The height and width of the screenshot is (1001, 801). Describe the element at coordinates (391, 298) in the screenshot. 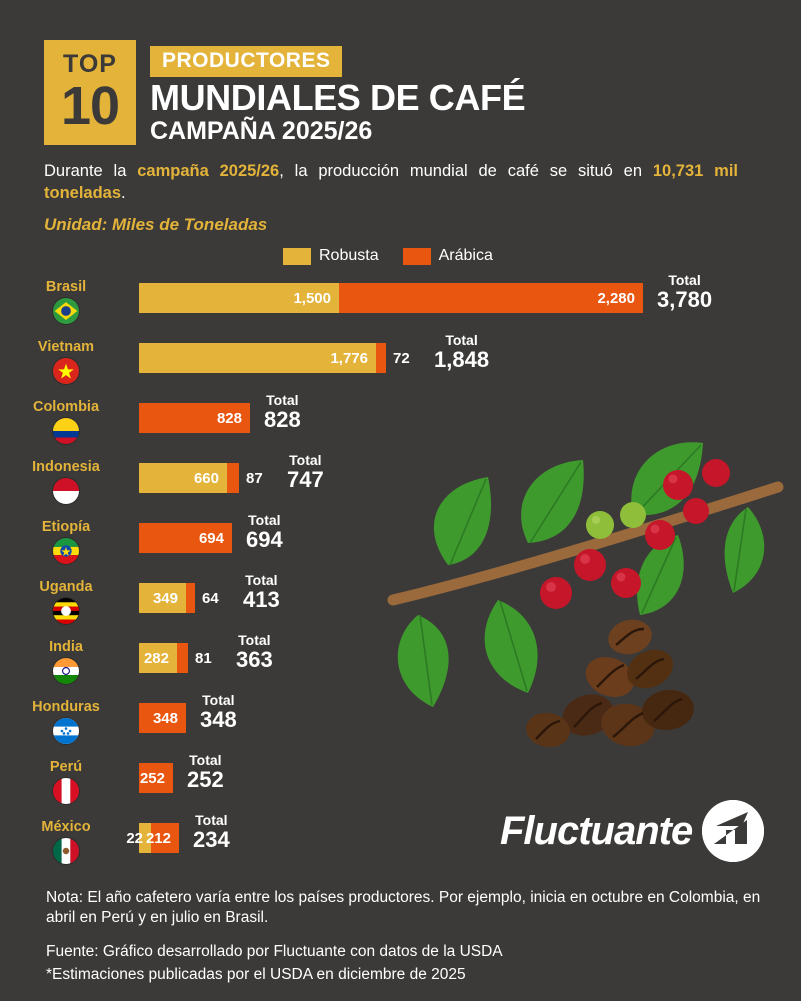

I see `stacked-bar: 1,500 2,280` at that location.